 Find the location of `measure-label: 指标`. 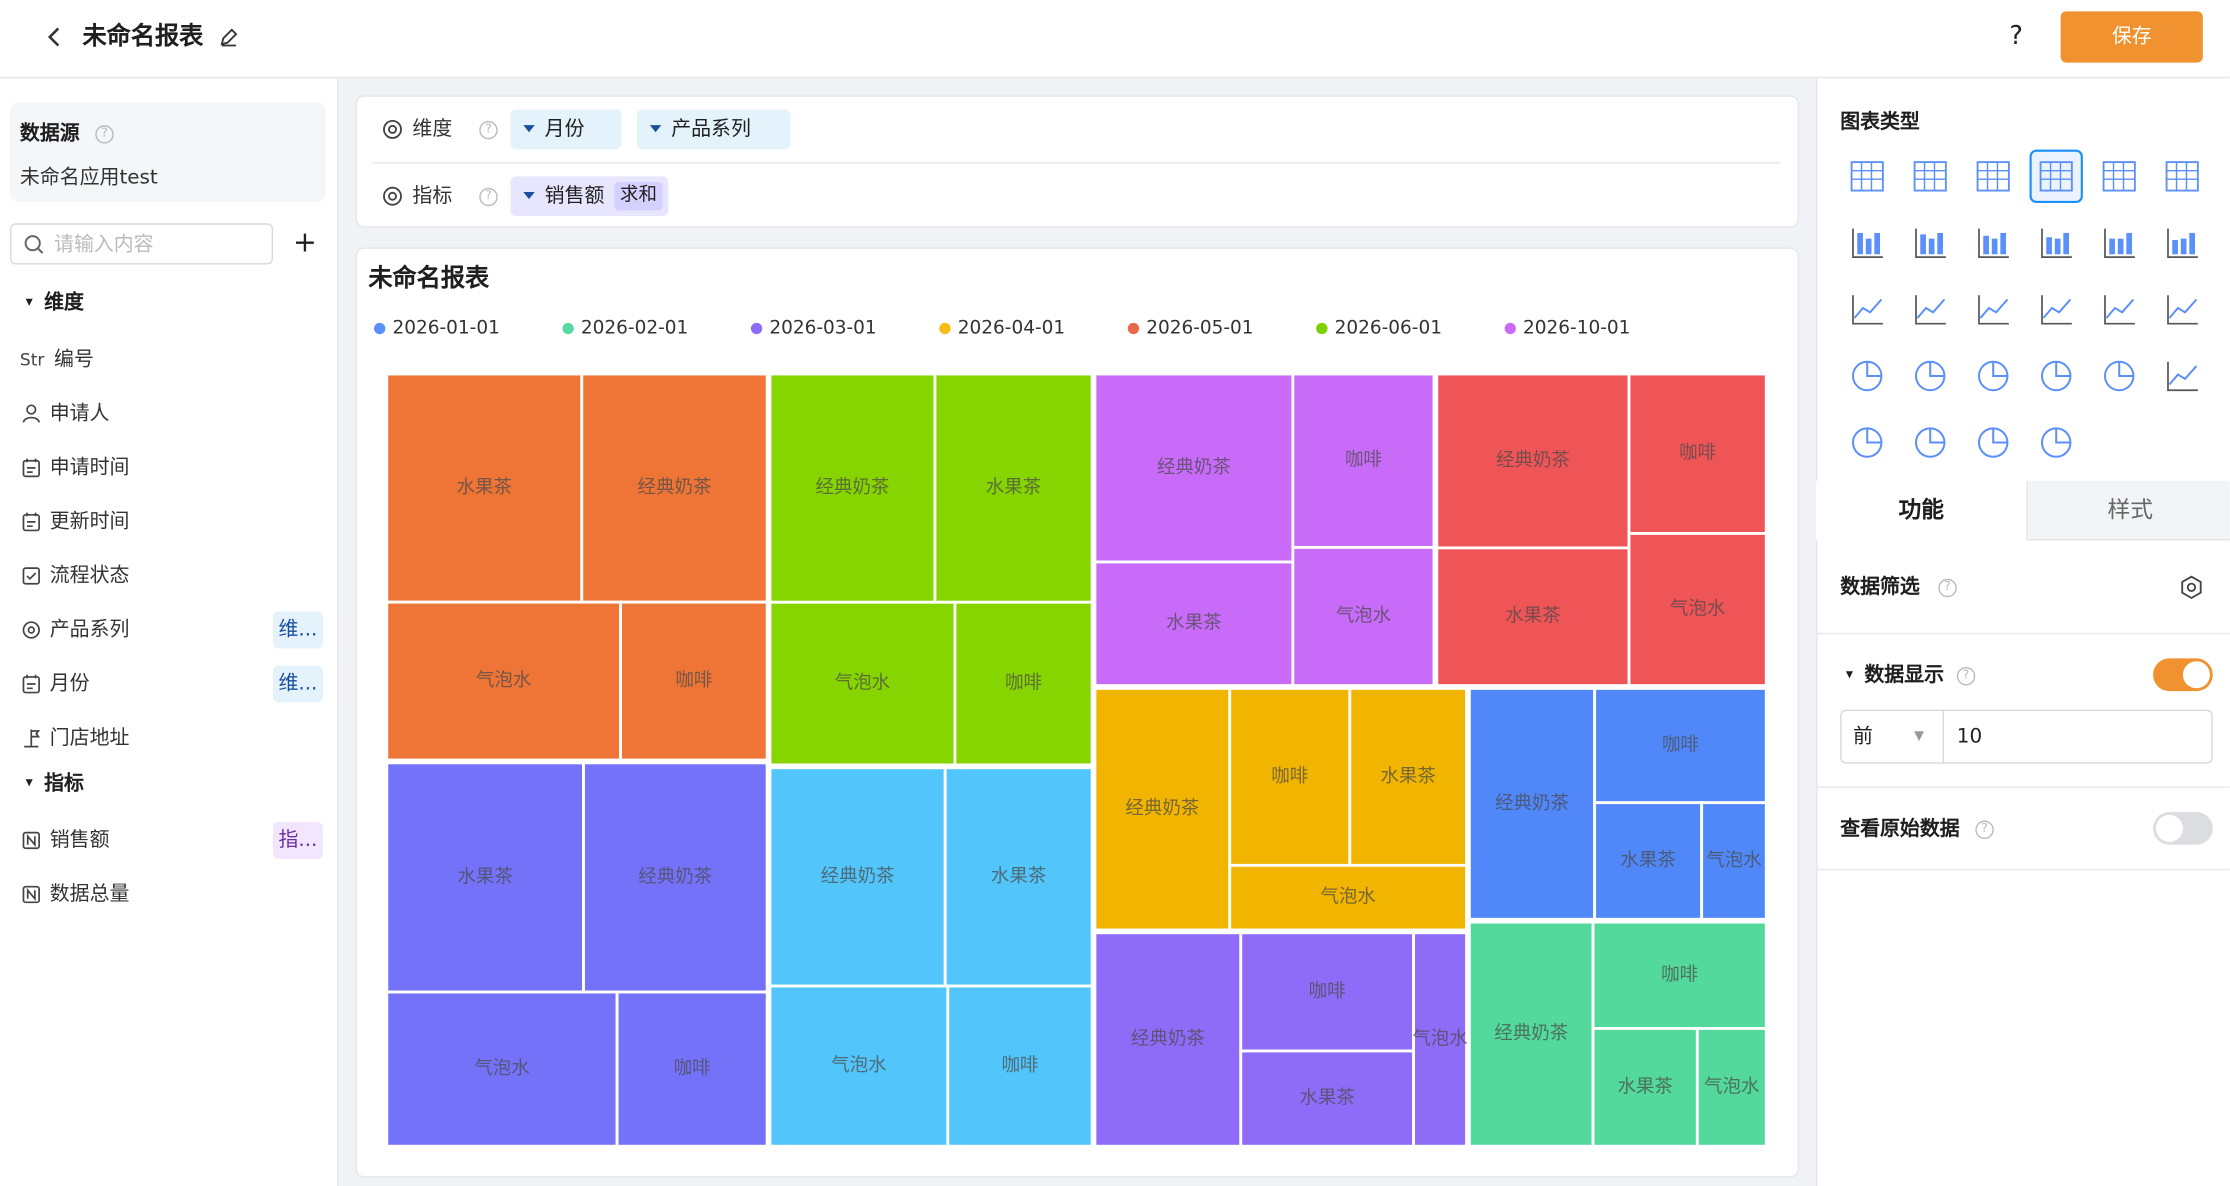

measure-label: 指标 is located at coordinates (432, 196).